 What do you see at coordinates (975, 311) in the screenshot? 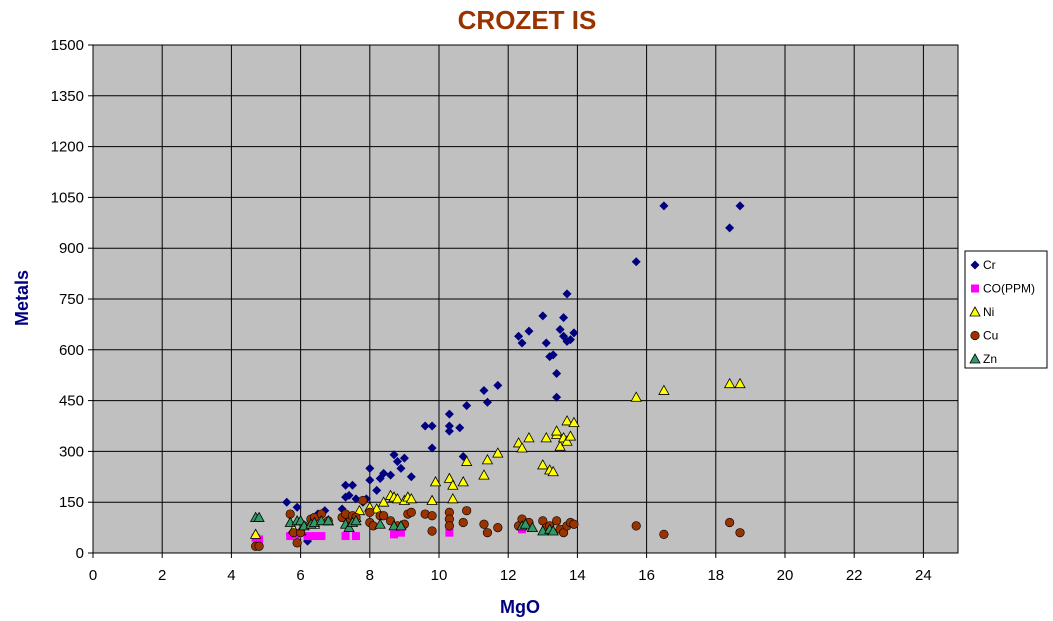
I see `legend-marker-ni` at bounding box center [975, 311].